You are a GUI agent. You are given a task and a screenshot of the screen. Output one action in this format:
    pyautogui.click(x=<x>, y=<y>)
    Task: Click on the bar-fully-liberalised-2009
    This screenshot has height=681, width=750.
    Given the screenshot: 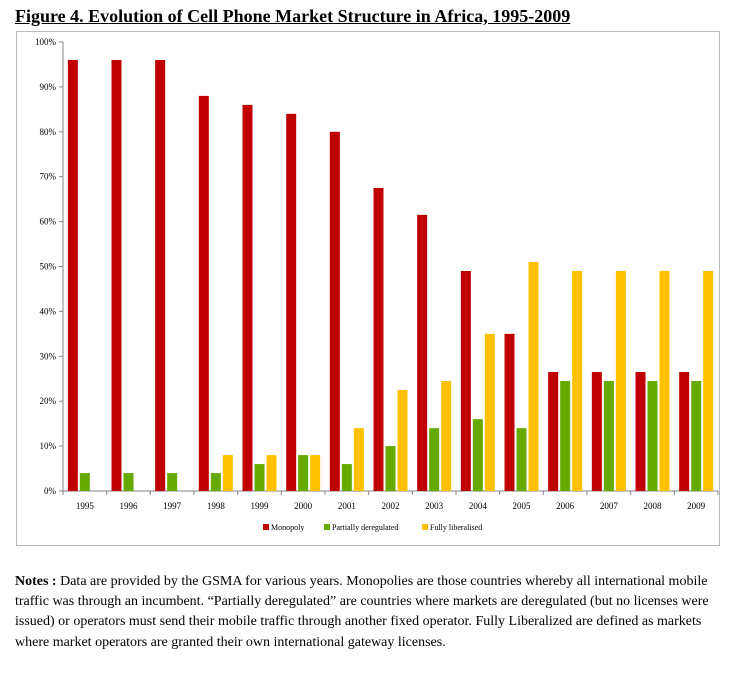 What is the action you would take?
    pyautogui.click(x=708, y=380)
    